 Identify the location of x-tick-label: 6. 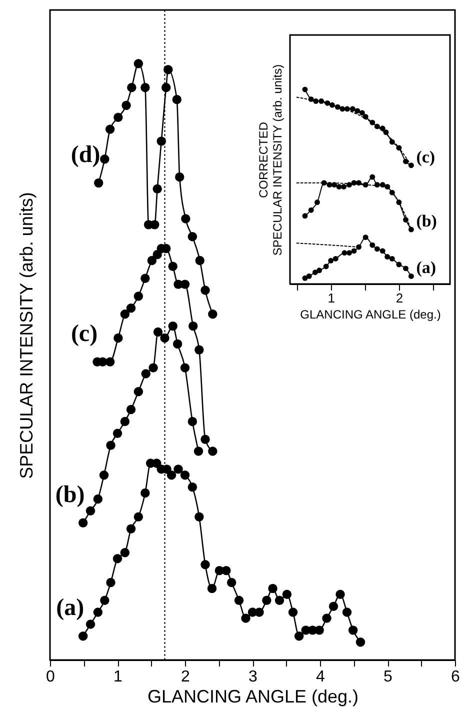
(455, 677).